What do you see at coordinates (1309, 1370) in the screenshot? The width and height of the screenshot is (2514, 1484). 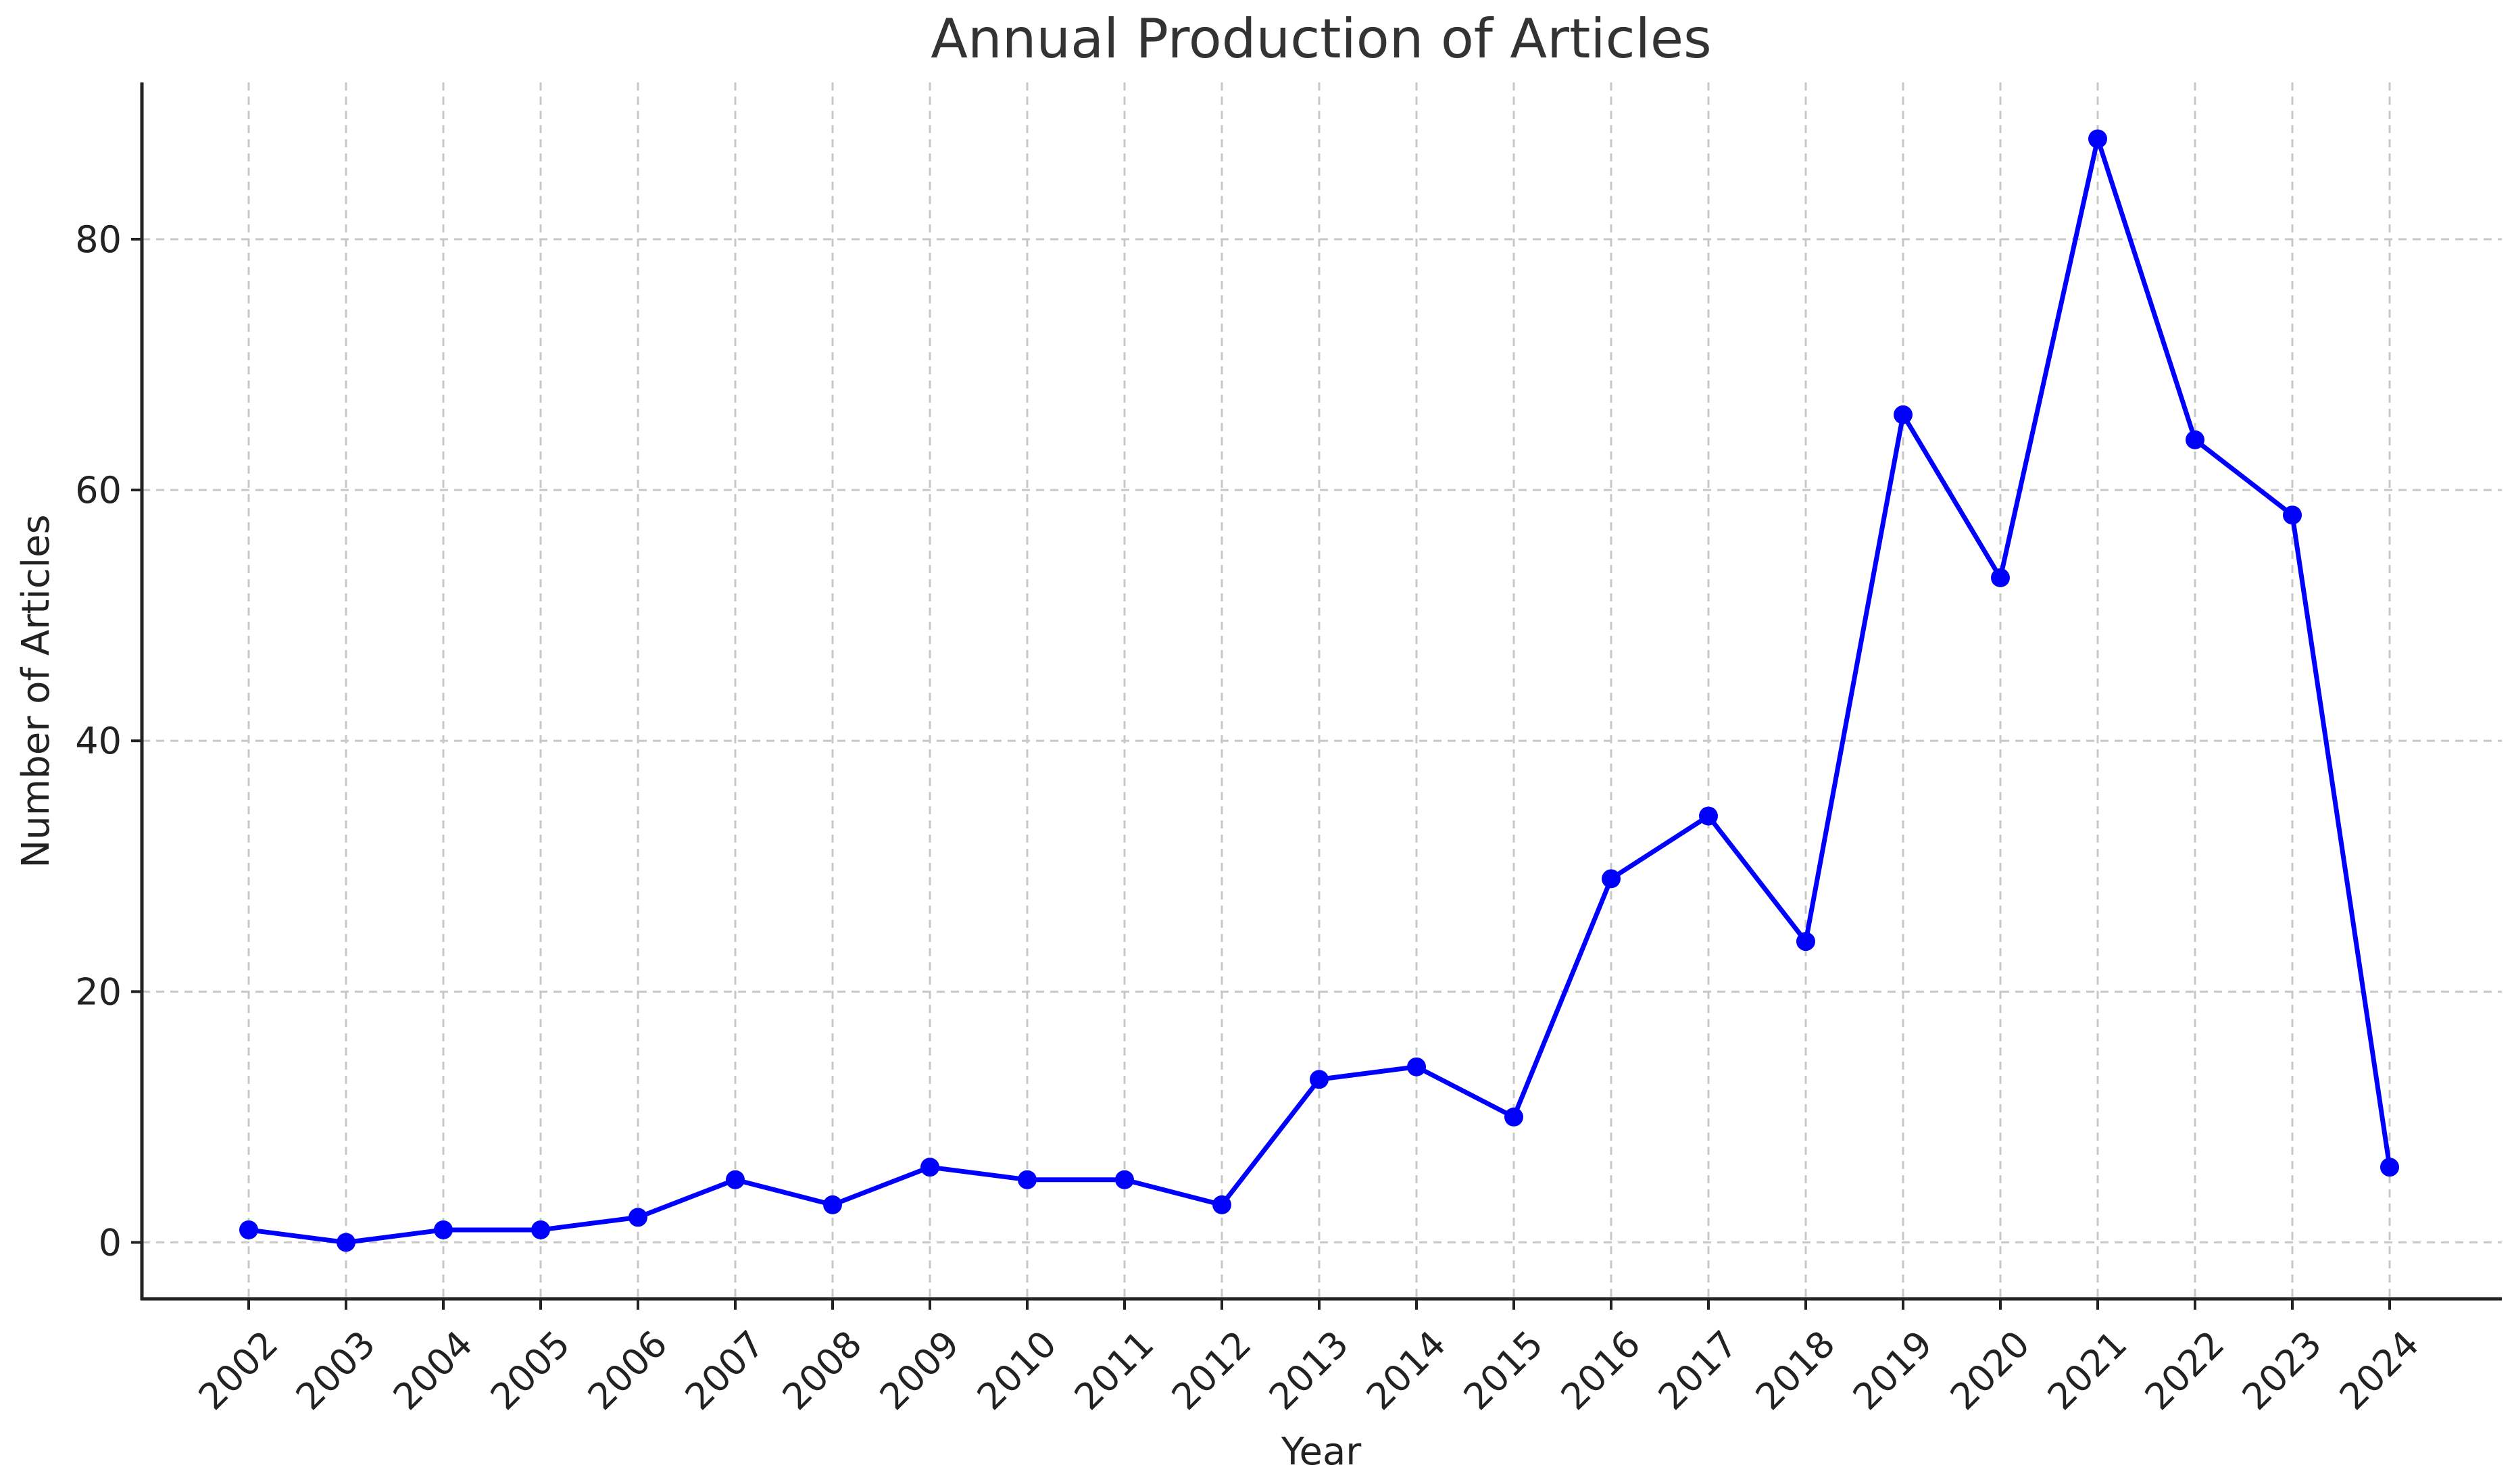 I see `x-tick-label-2013: 2013` at bounding box center [1309, 1370].